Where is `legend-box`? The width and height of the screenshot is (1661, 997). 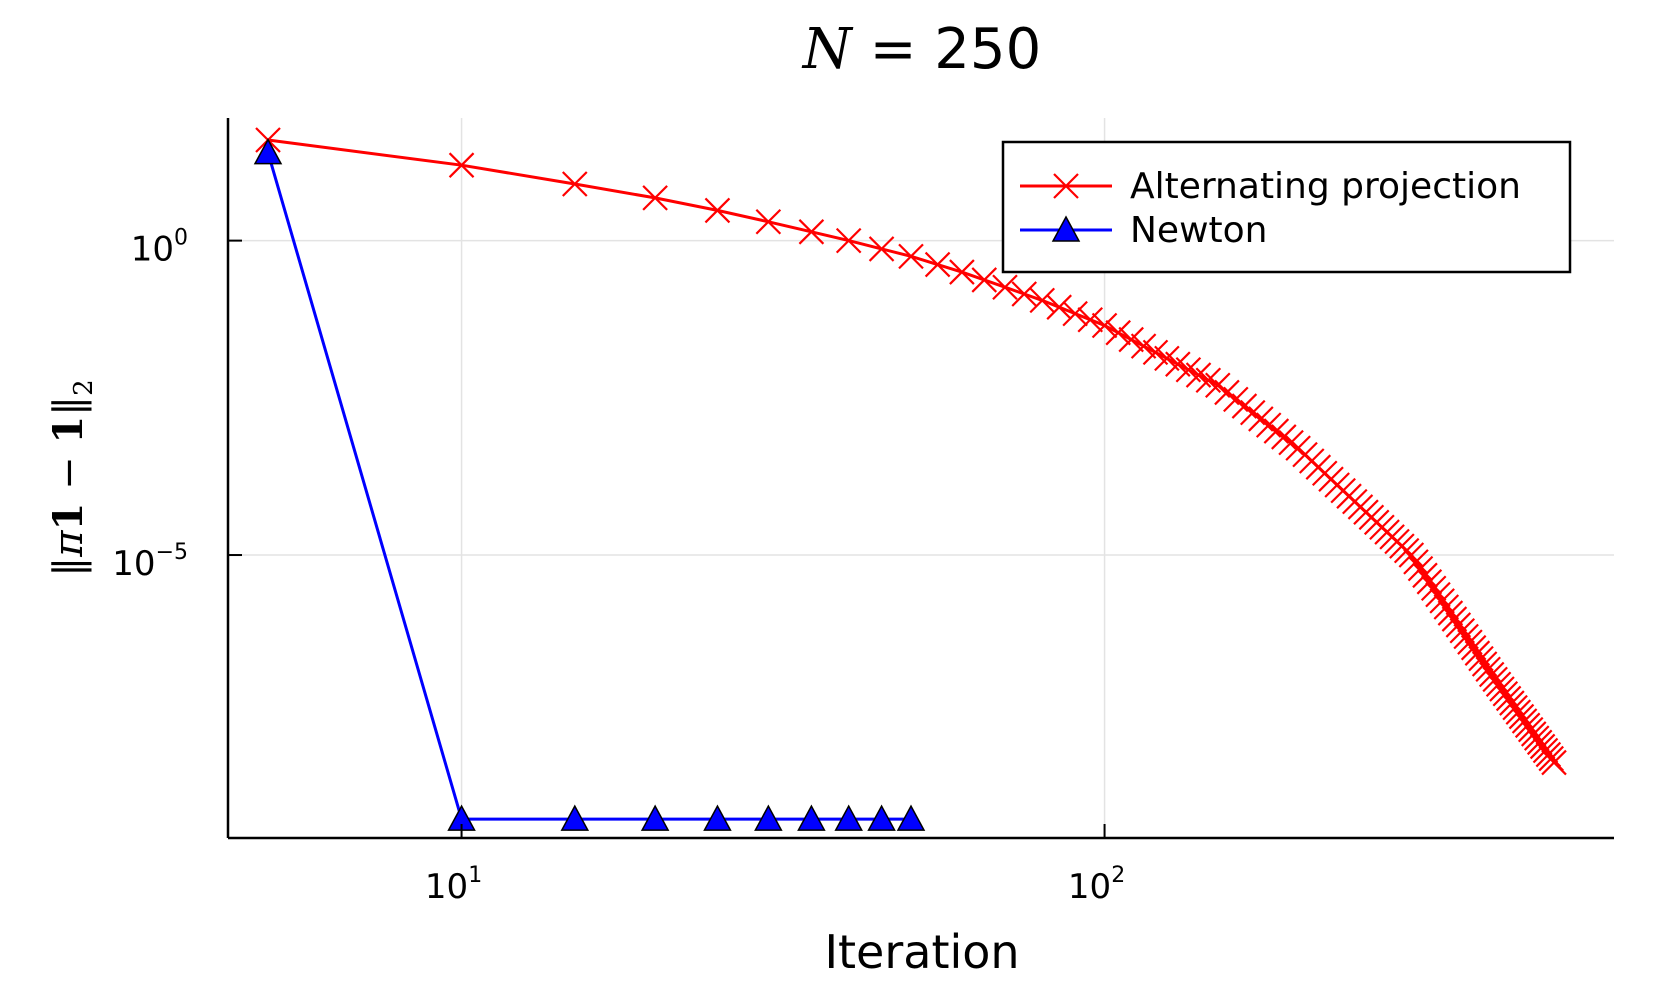 legend-box is located at coordinates (1286, 207).